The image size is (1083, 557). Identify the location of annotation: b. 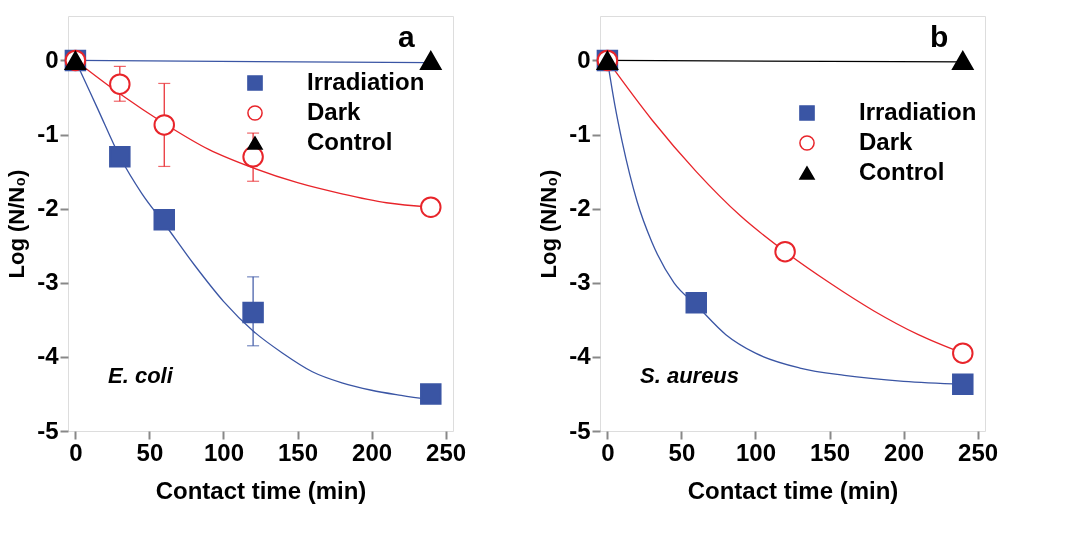
(939, 36).